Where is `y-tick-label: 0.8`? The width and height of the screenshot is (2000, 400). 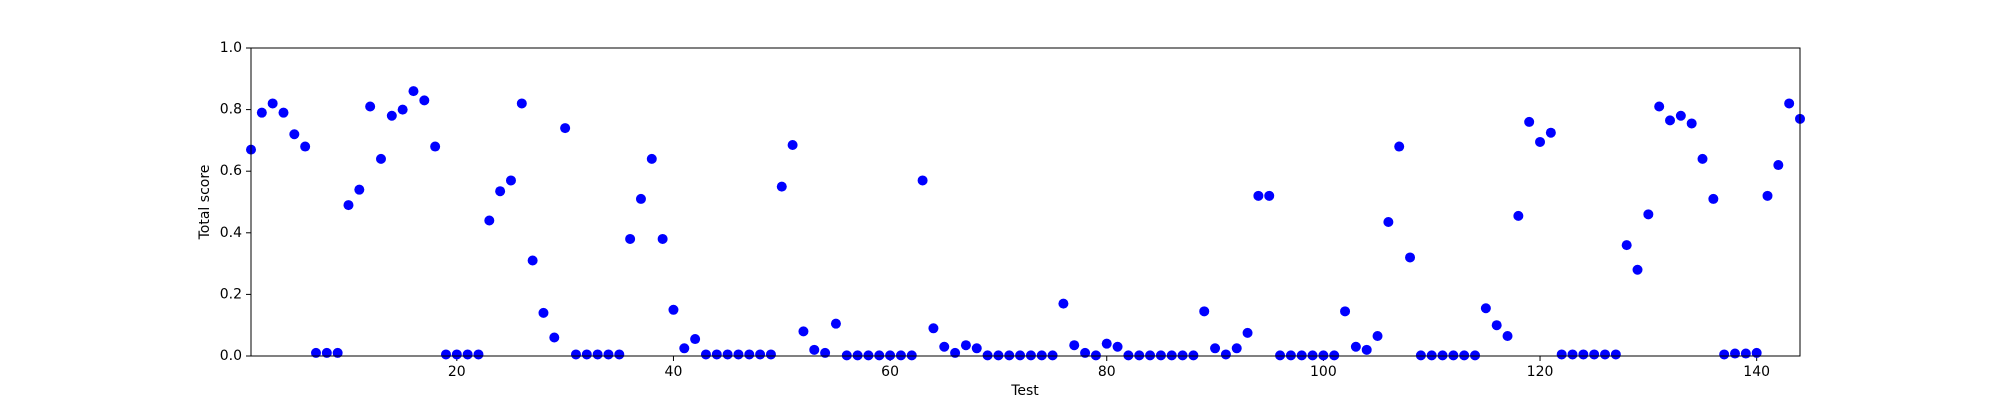
y-tick-label: 0.8 is located at coordinates (231, 110).